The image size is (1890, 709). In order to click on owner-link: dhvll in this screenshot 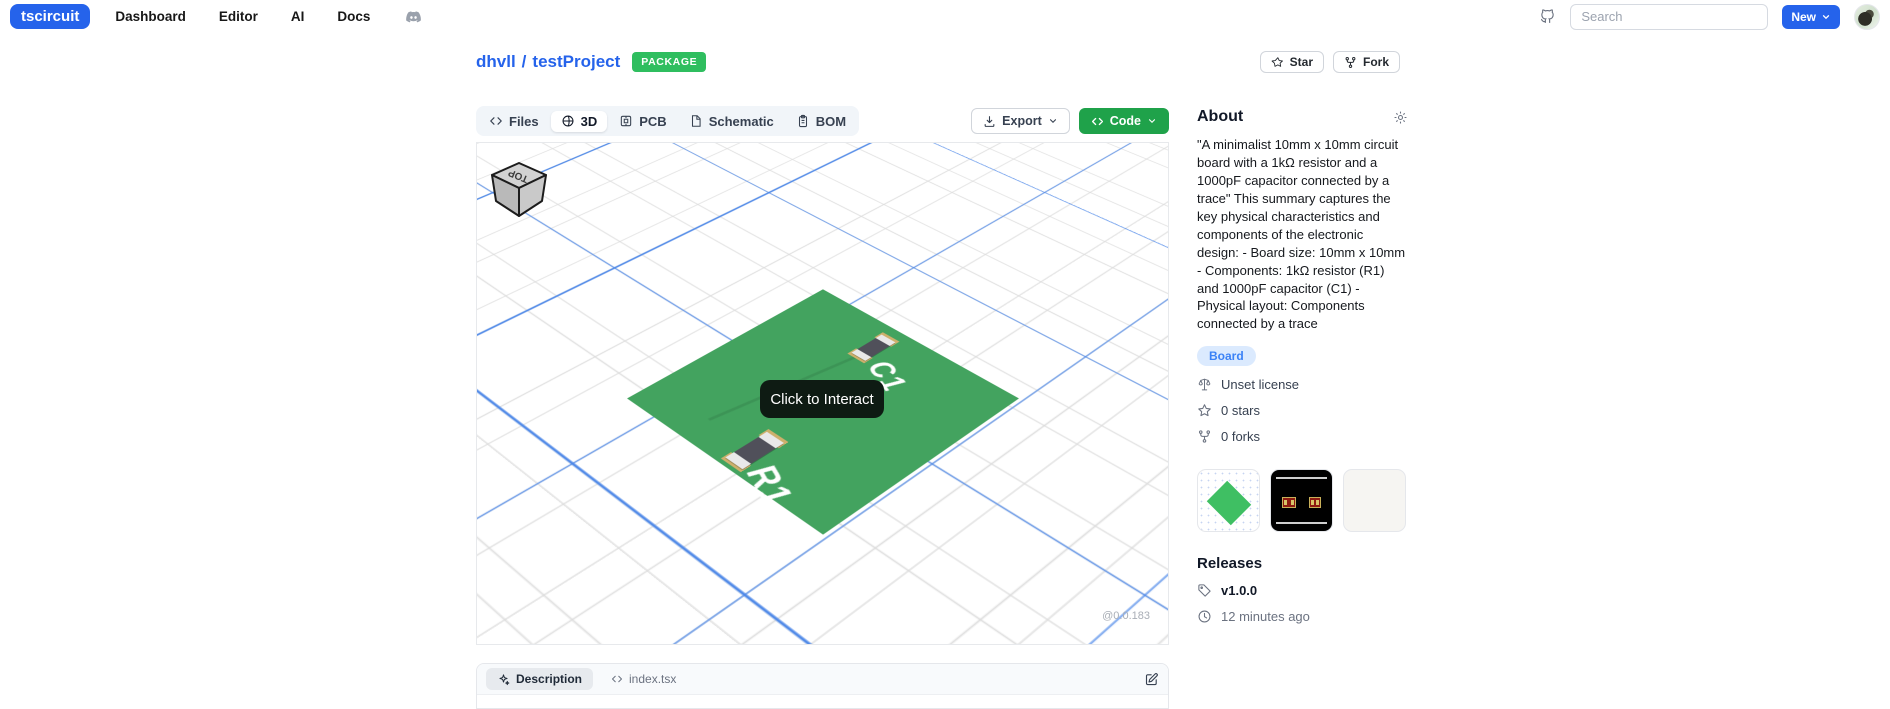, I will do `click(496, 61)`.